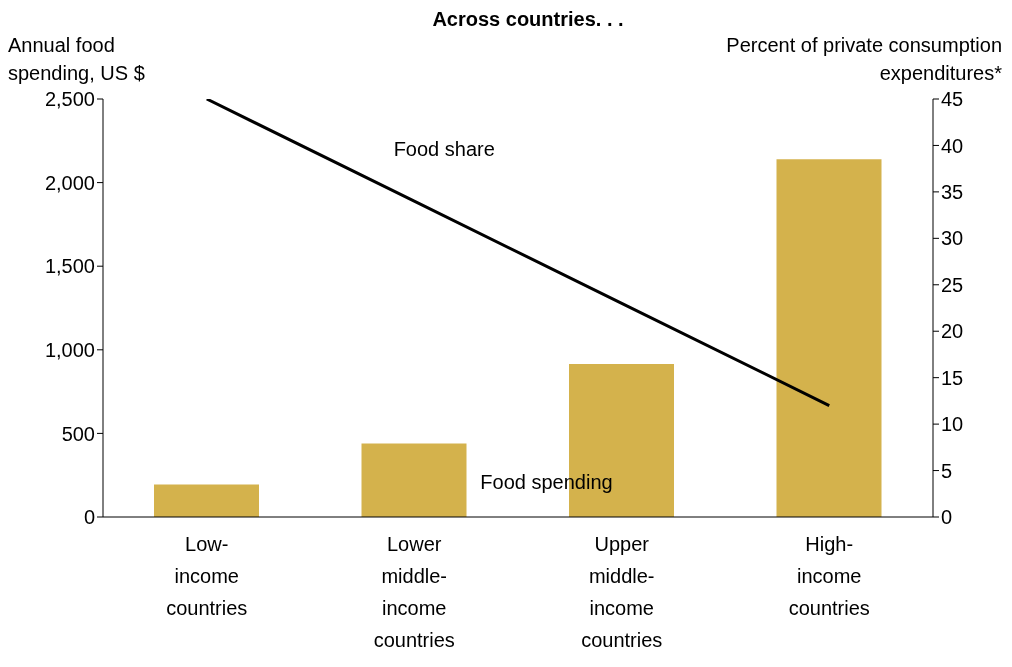 This screenshot has height=667, width=1012. I want to click on x-tick-label: Low-income countries, so click(207, 576).